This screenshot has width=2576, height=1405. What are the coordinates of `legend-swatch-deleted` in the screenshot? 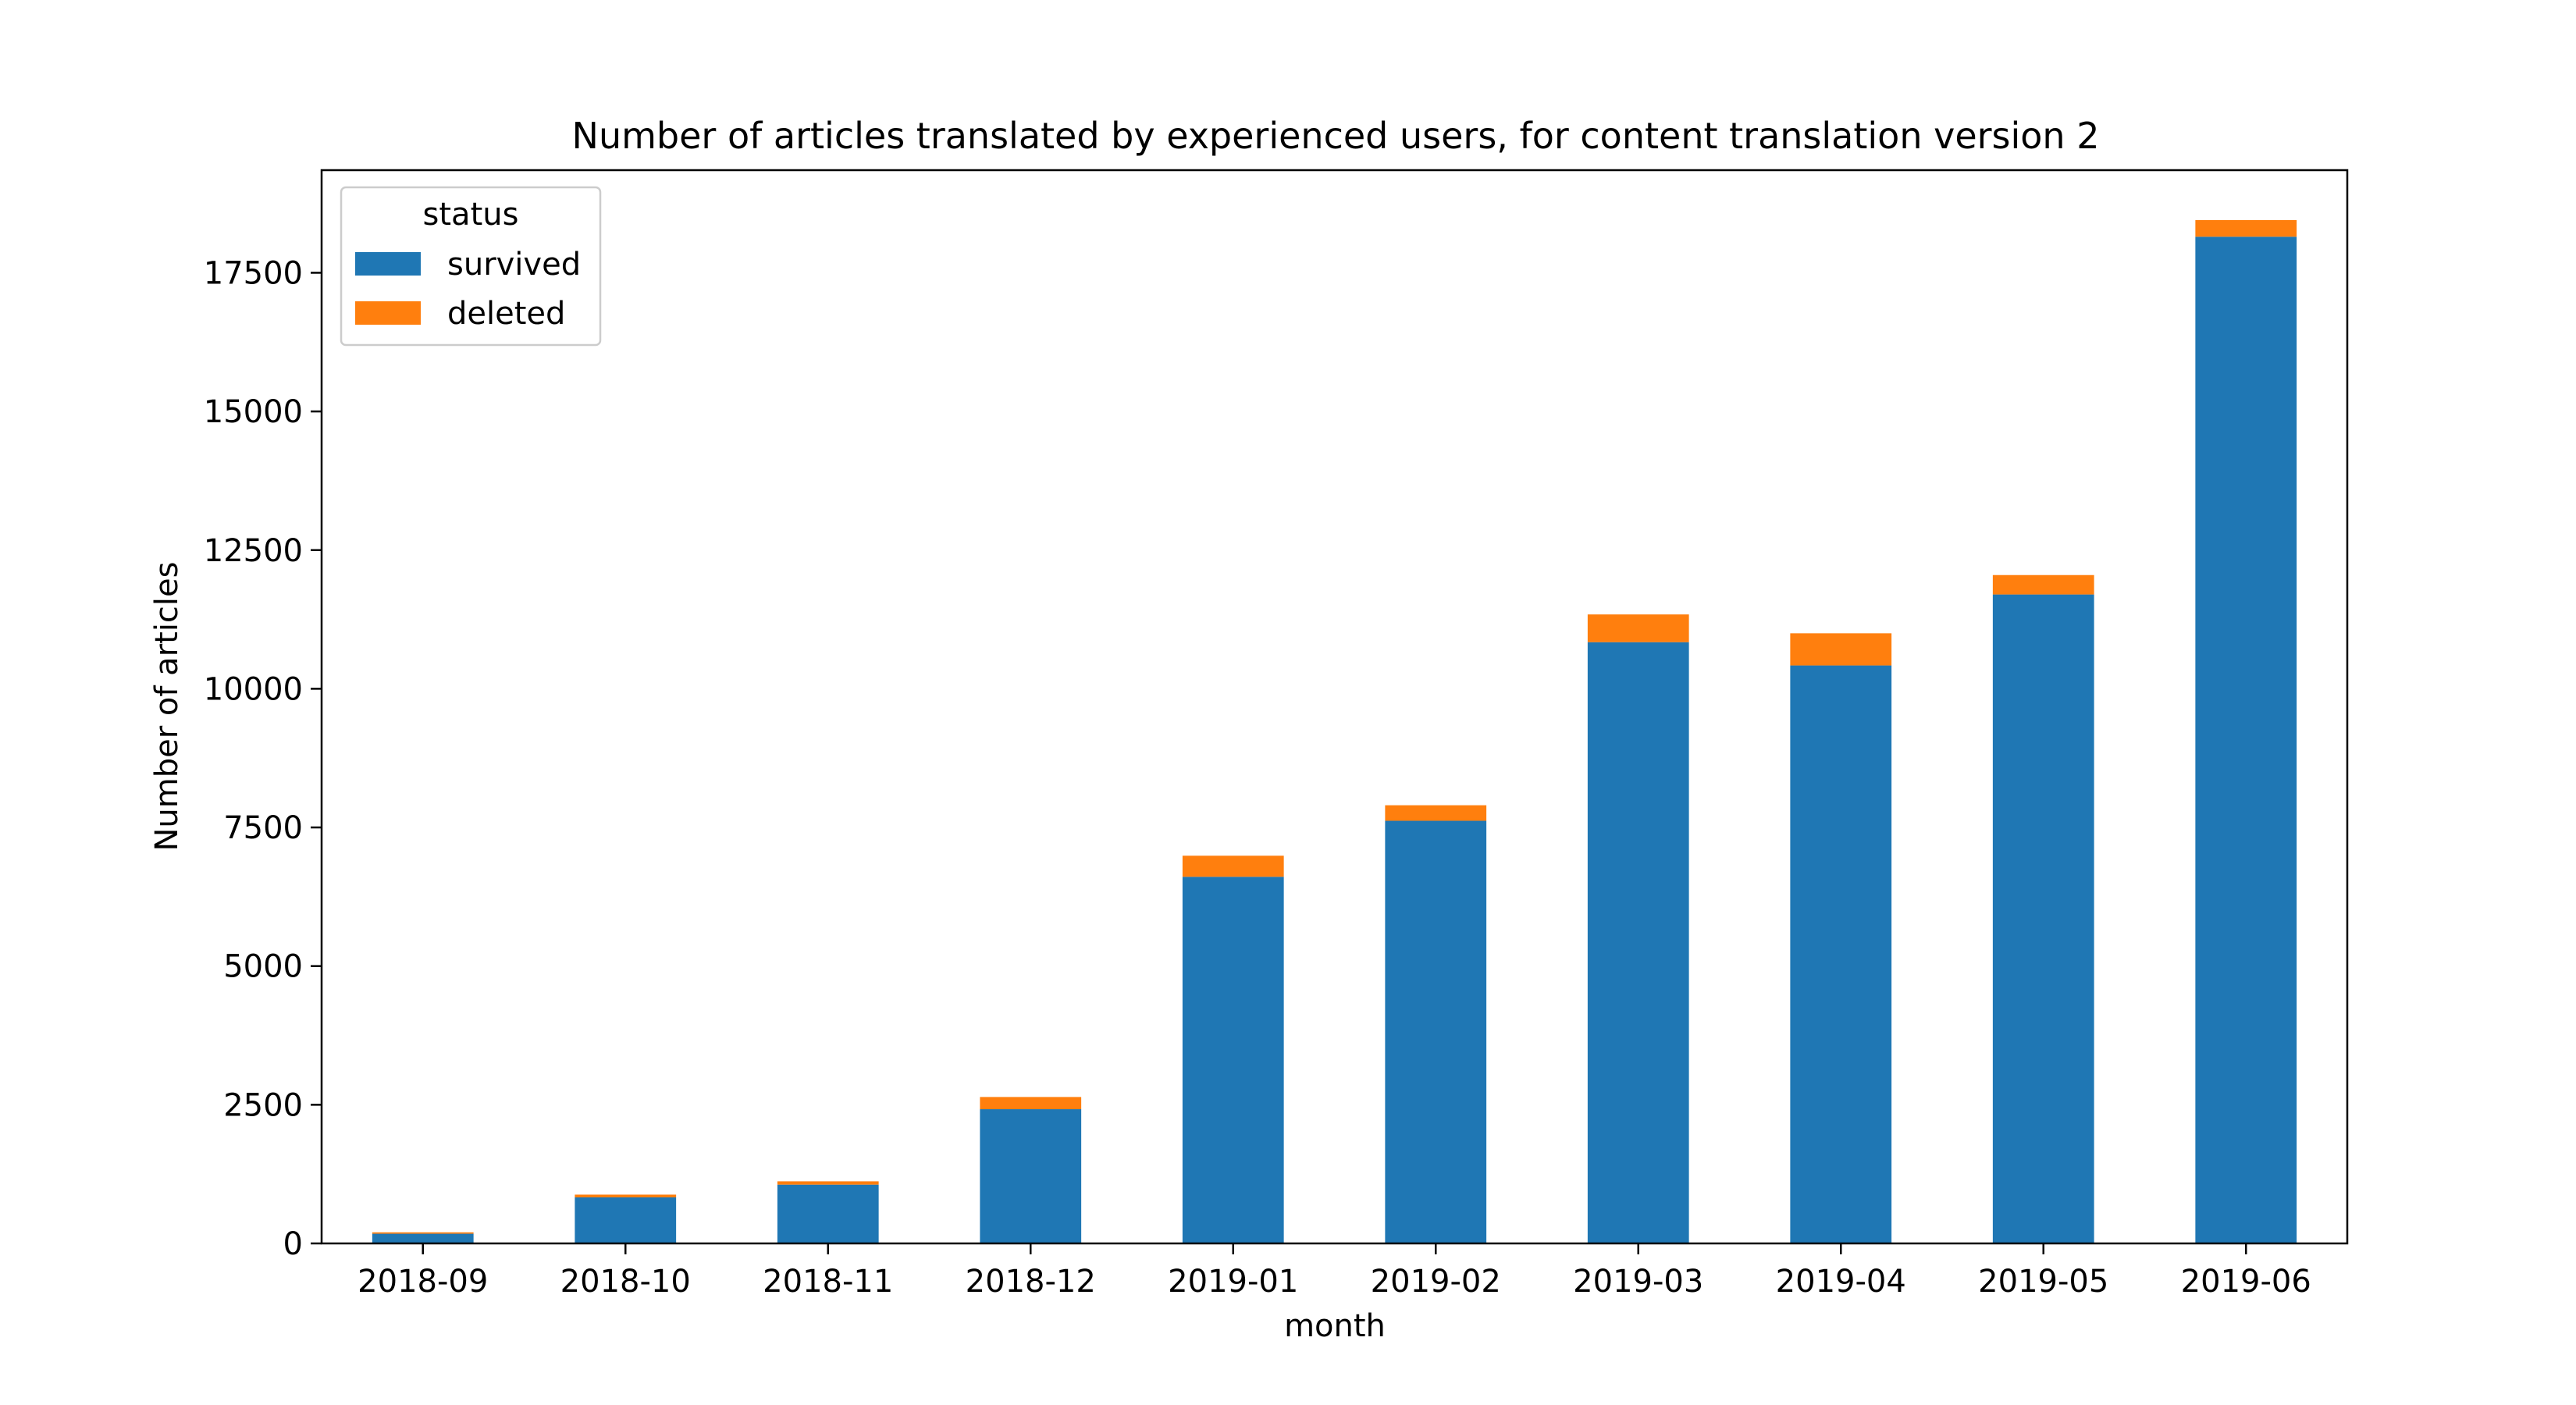 It's located at (388, 313).